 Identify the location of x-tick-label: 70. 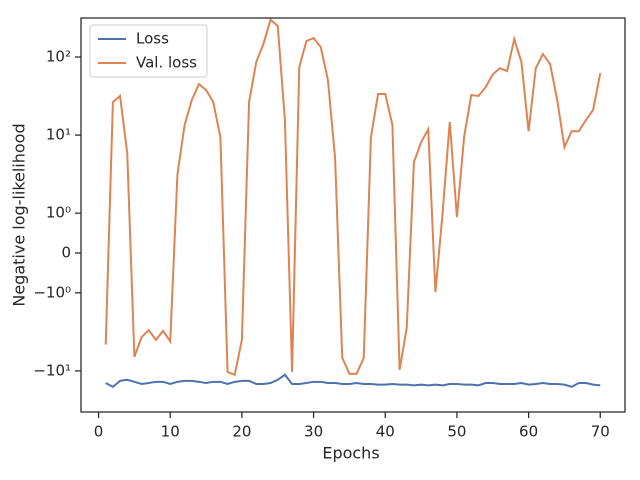
(600, 432).